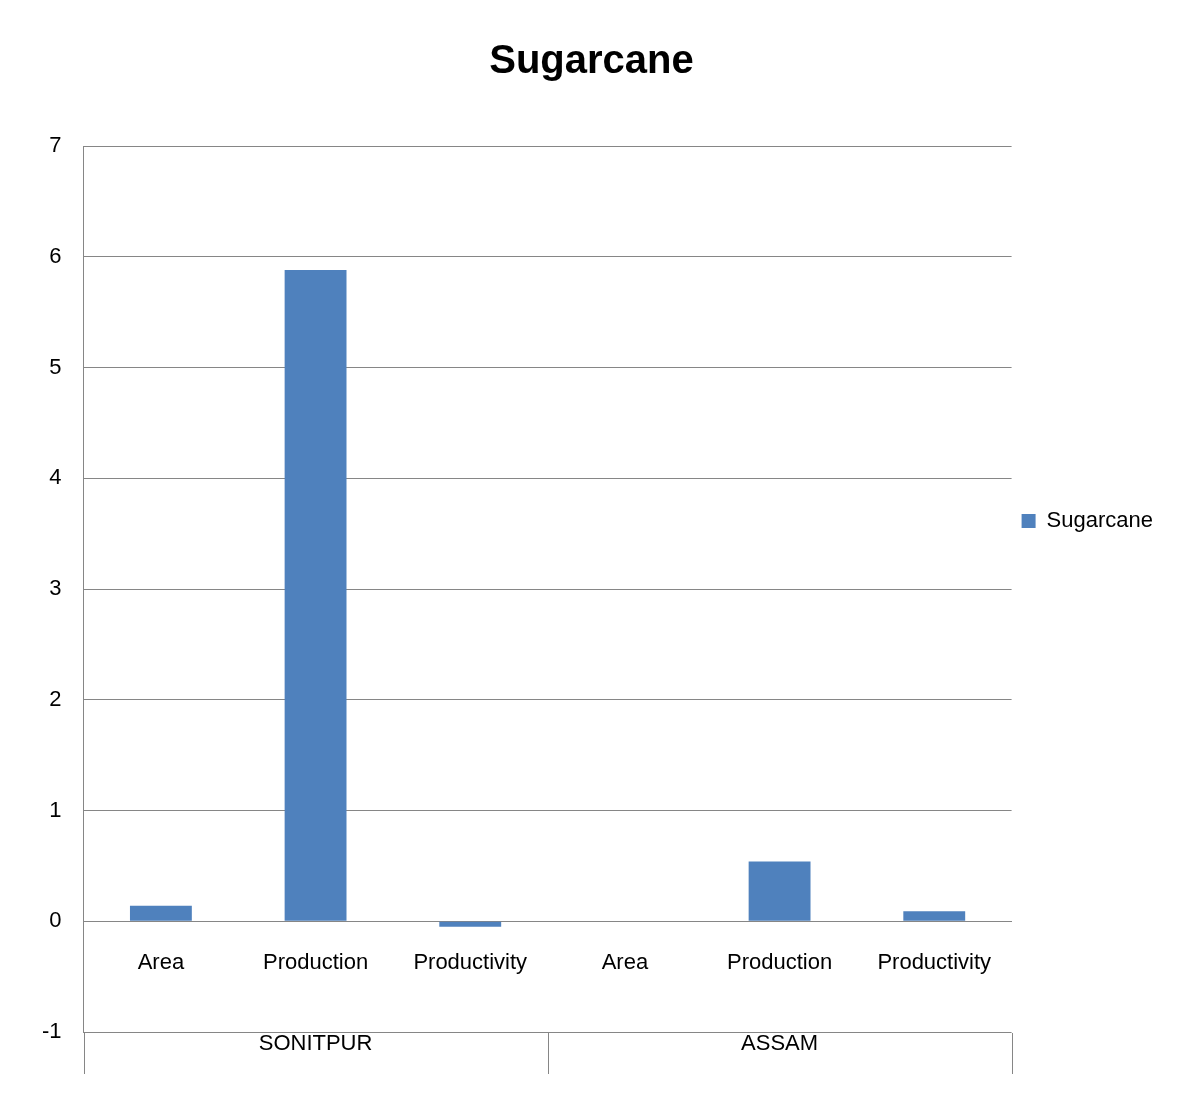 The width and height of the screenshot is (1183, 1102). I want to click on y-tick-label: 4, so click(55, 477).